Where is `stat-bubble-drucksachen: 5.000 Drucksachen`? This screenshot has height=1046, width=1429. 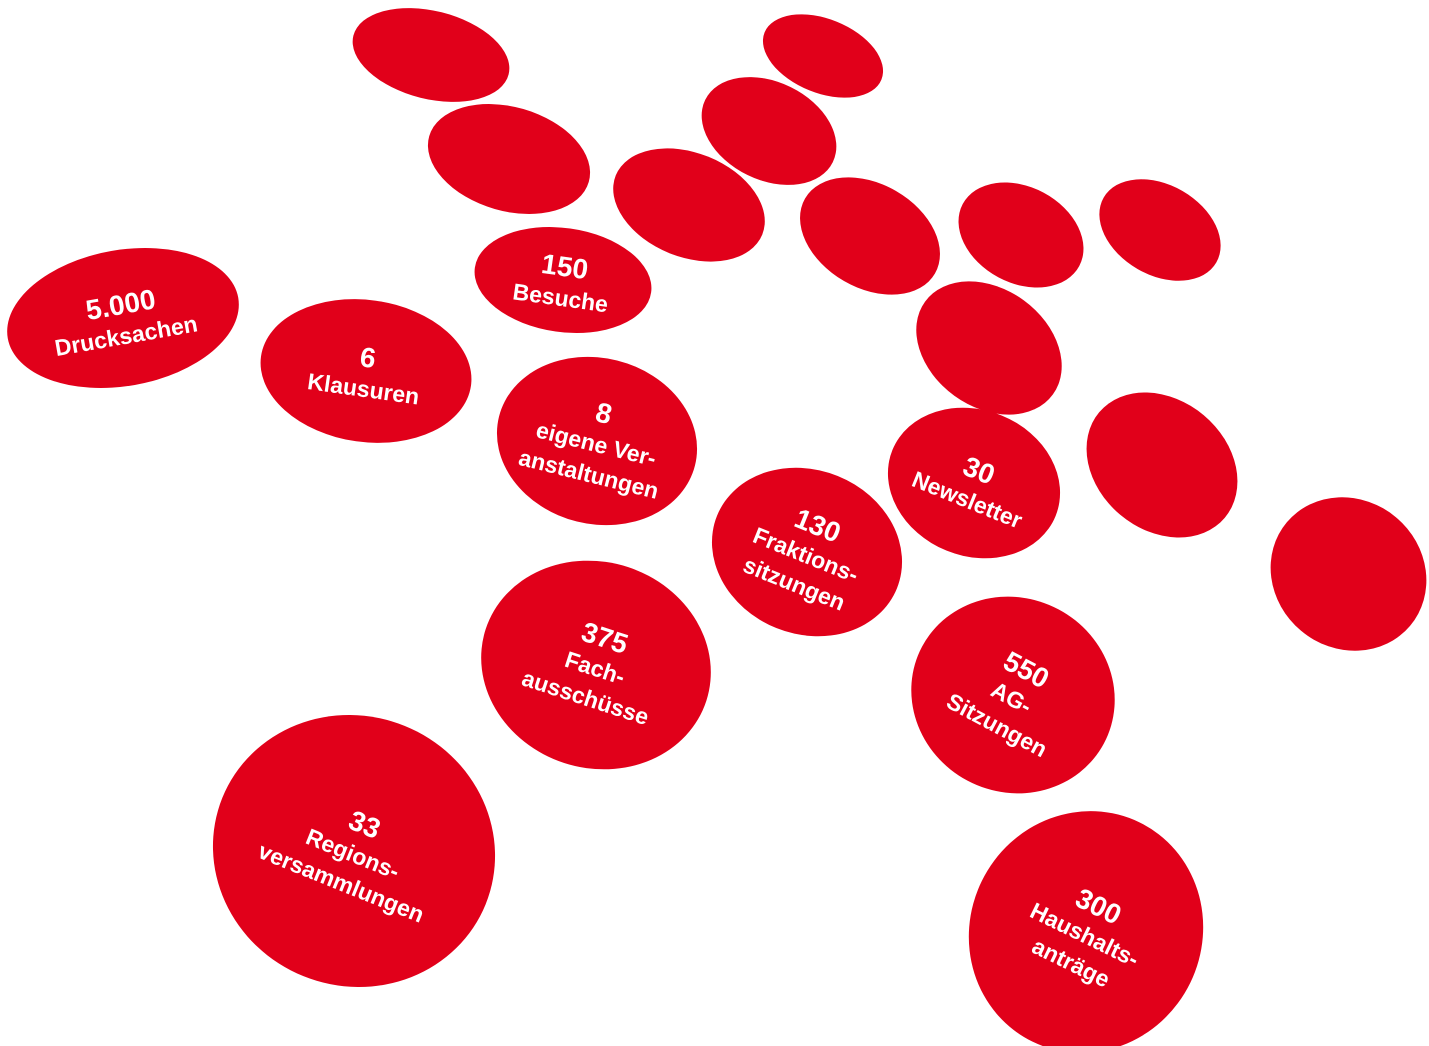
stat-bubble-drucksachen: 5.000 Drucksachen is located at coordinates (125, 318).